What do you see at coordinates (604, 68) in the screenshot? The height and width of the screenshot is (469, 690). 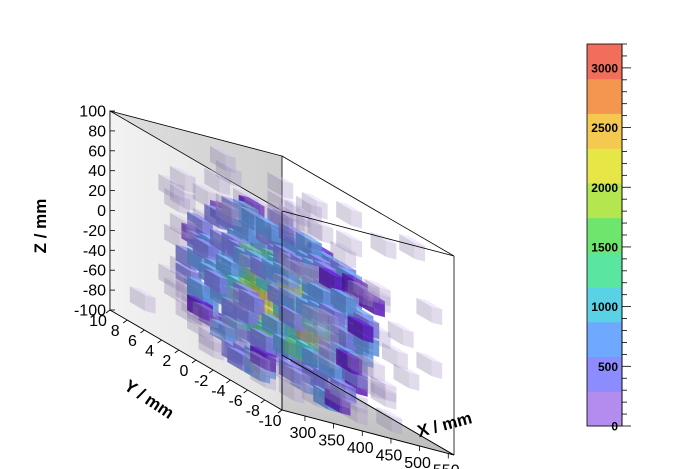 I see `palette-tick-label: 3000` at bounding box center [604, 68].